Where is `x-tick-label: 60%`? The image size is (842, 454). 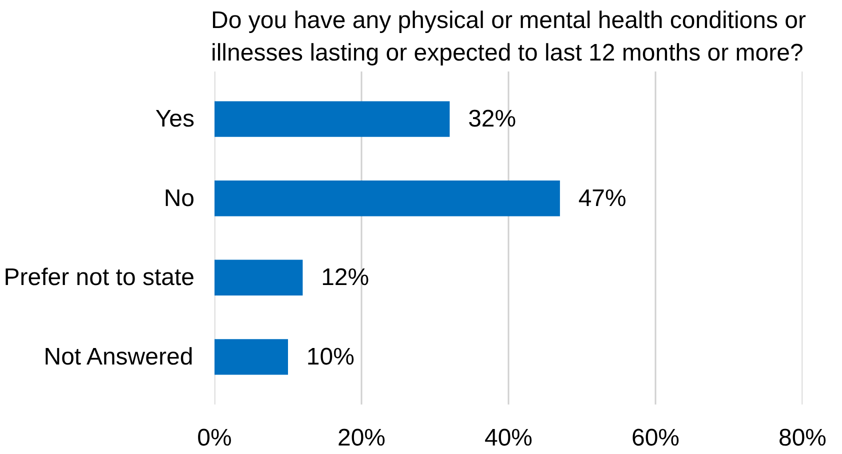
x-tick-label: 60% is located at coordinates (655, 438).